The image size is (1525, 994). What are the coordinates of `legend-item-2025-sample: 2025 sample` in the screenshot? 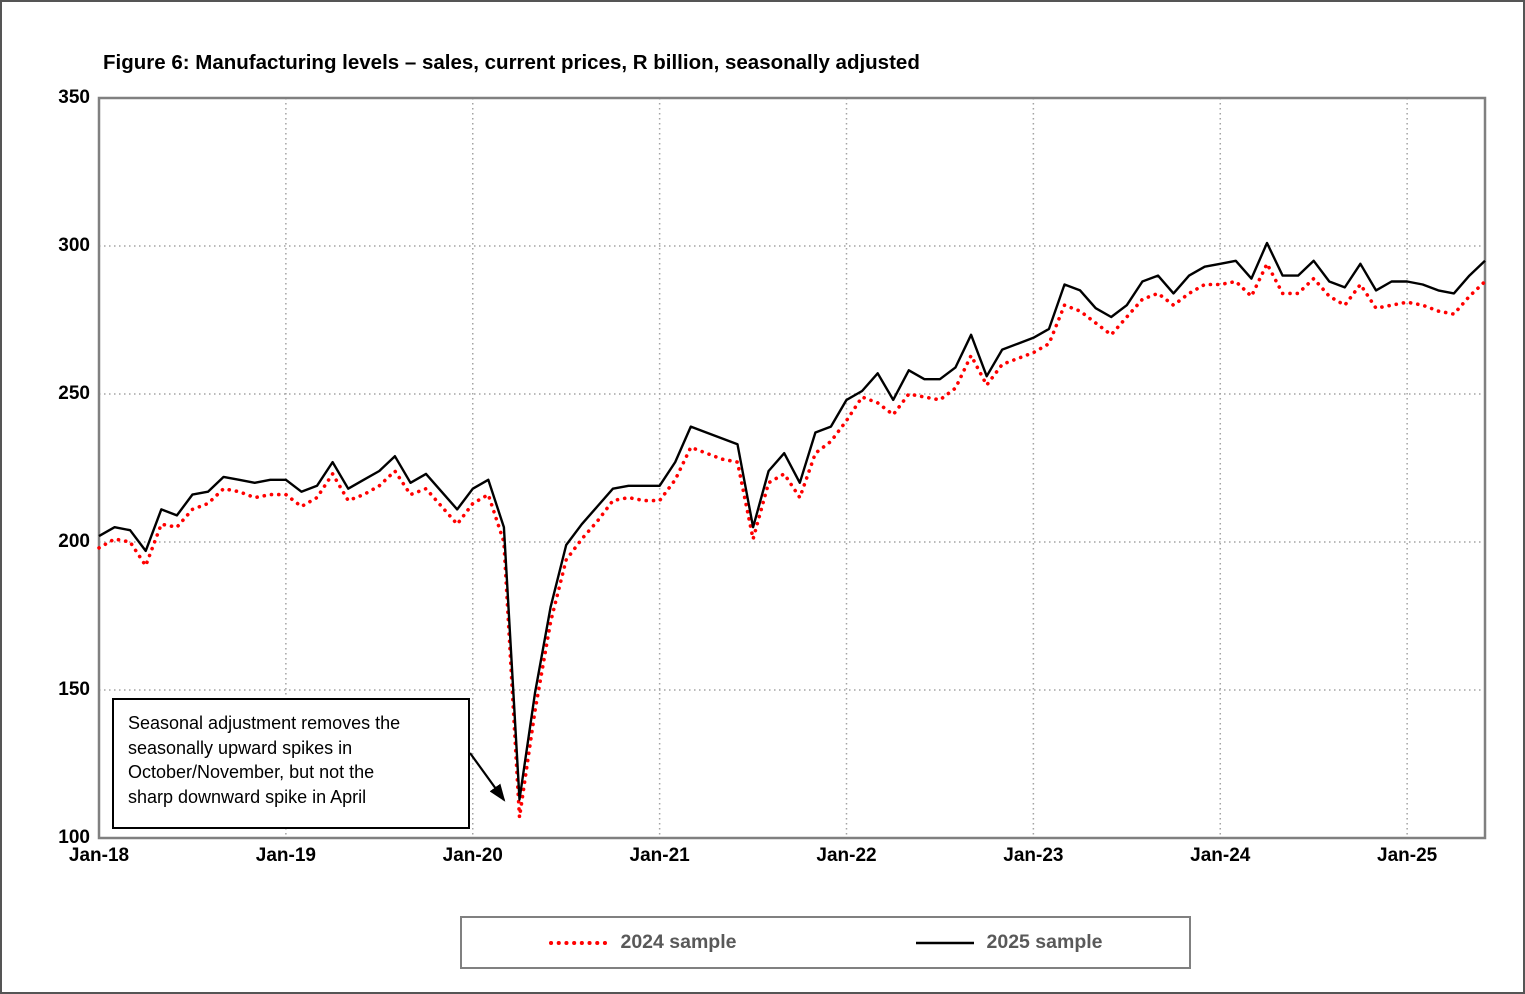 It's located at (1009, 942).